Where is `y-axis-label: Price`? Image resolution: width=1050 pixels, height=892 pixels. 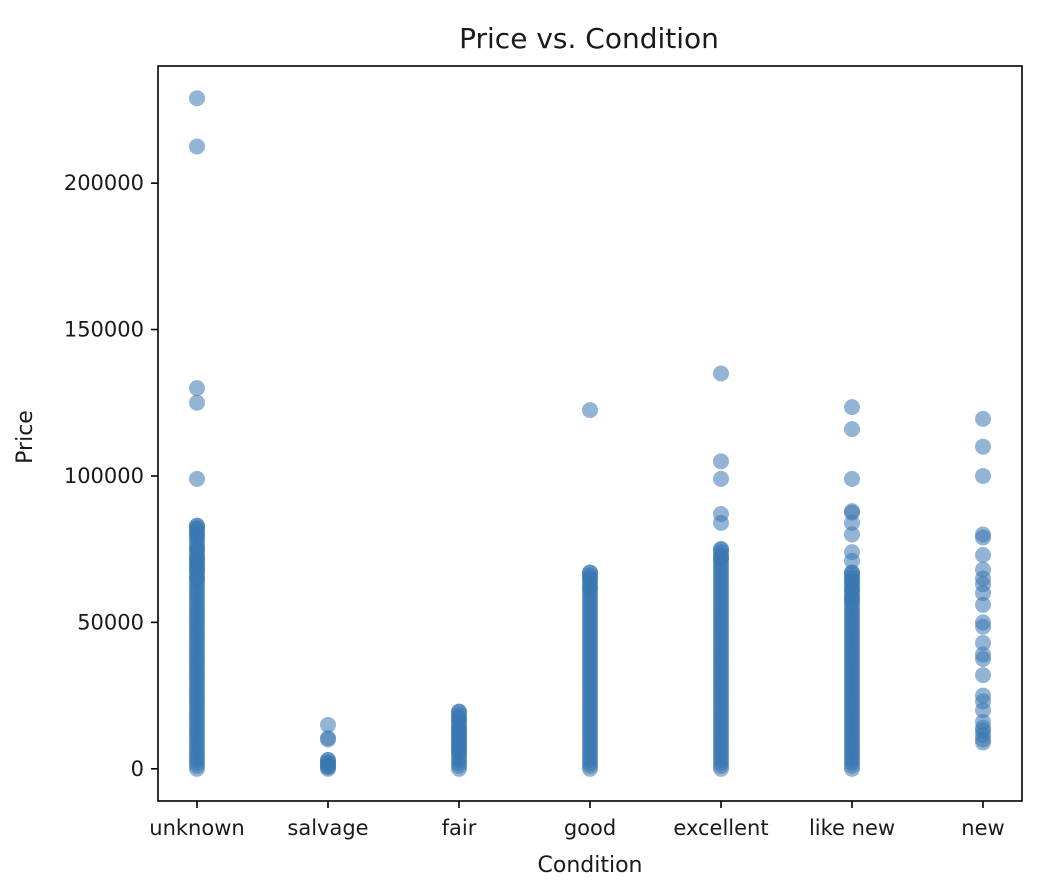
y-axis-label: Price is located at coordinates (25, 437).